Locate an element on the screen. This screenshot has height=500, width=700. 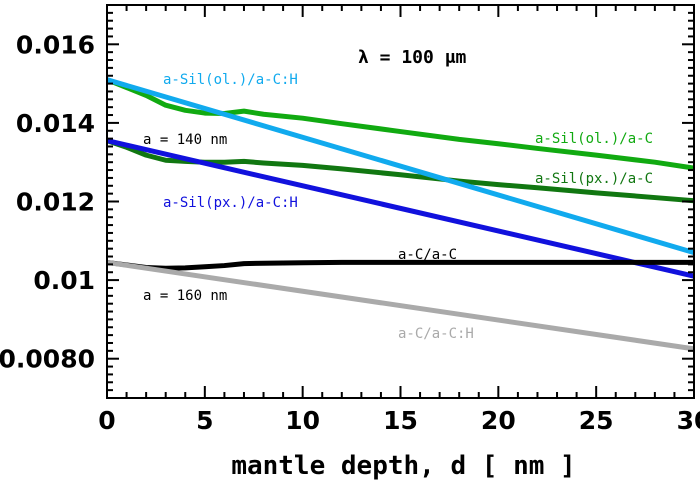
x-tick-label: 5 is located at coordinates (204, 420).